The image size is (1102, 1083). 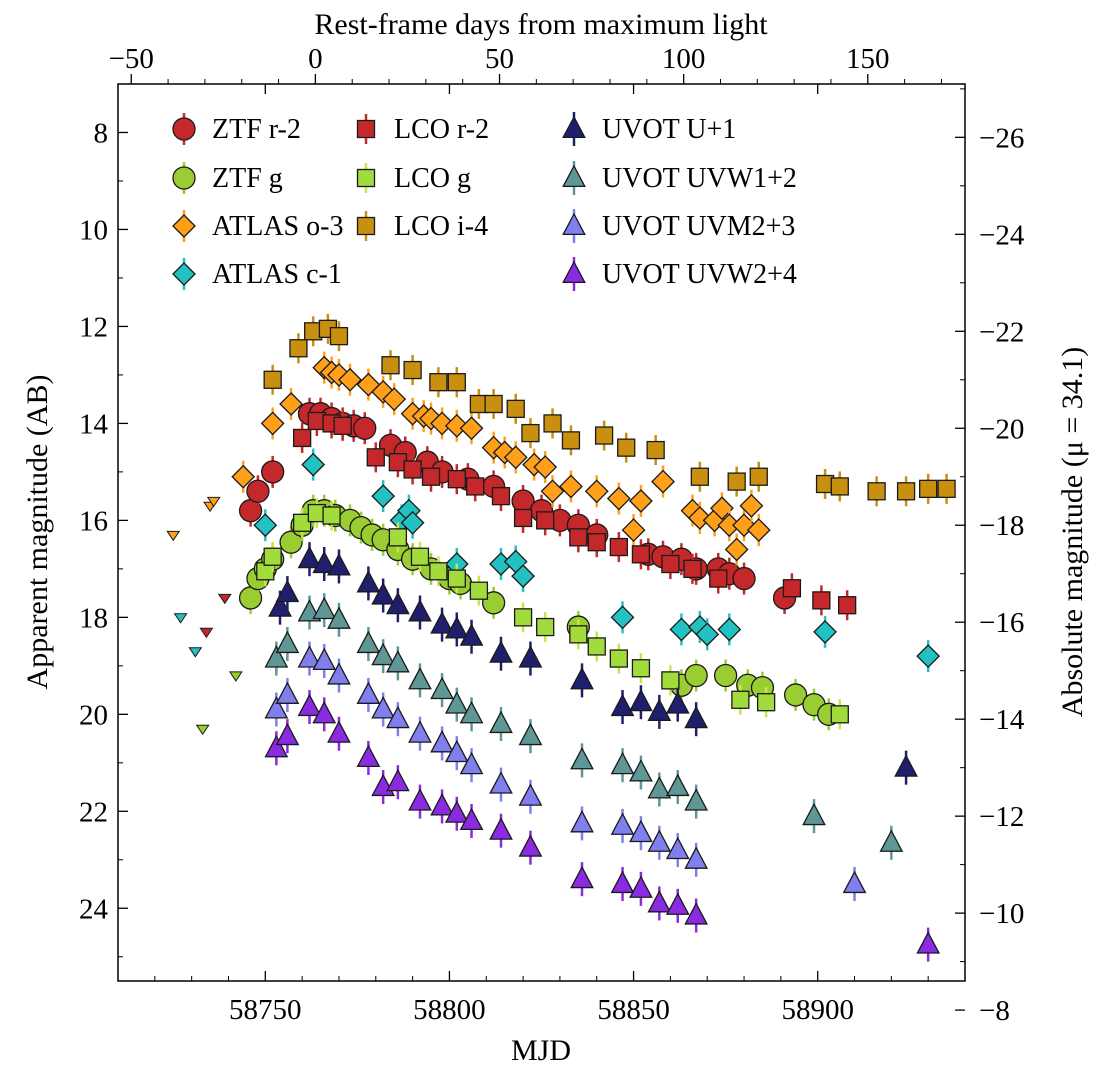 What do you see at coordinates (227, 178) in the screenshot?
I see `legend-entry: ZTF g` at bounding box center [227, 178].